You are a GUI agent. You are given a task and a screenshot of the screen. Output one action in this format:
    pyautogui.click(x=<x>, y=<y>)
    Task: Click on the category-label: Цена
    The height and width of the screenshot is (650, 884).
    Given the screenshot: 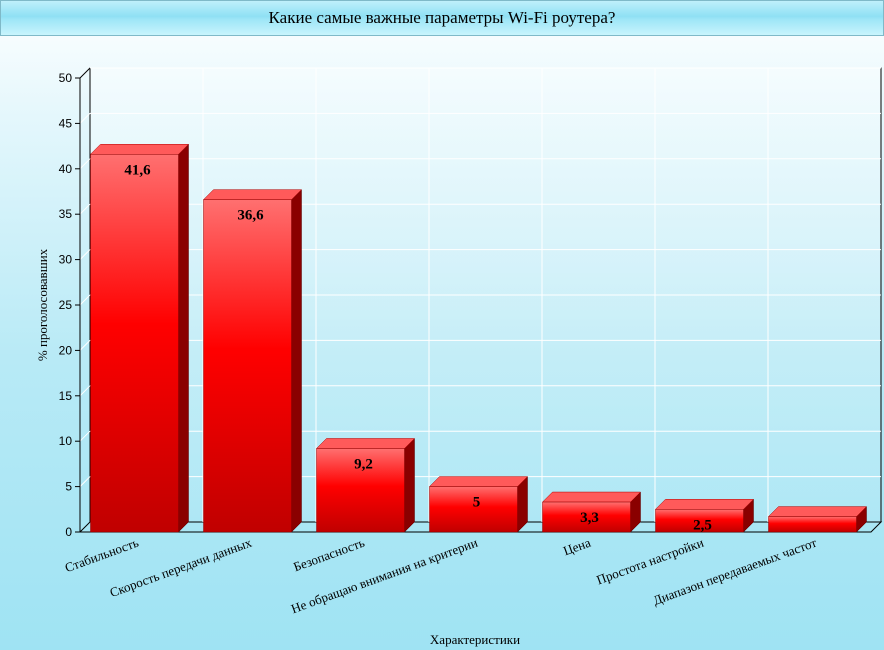 What is the action you would take?
    pyautogui.click(x=577, y=547)
    